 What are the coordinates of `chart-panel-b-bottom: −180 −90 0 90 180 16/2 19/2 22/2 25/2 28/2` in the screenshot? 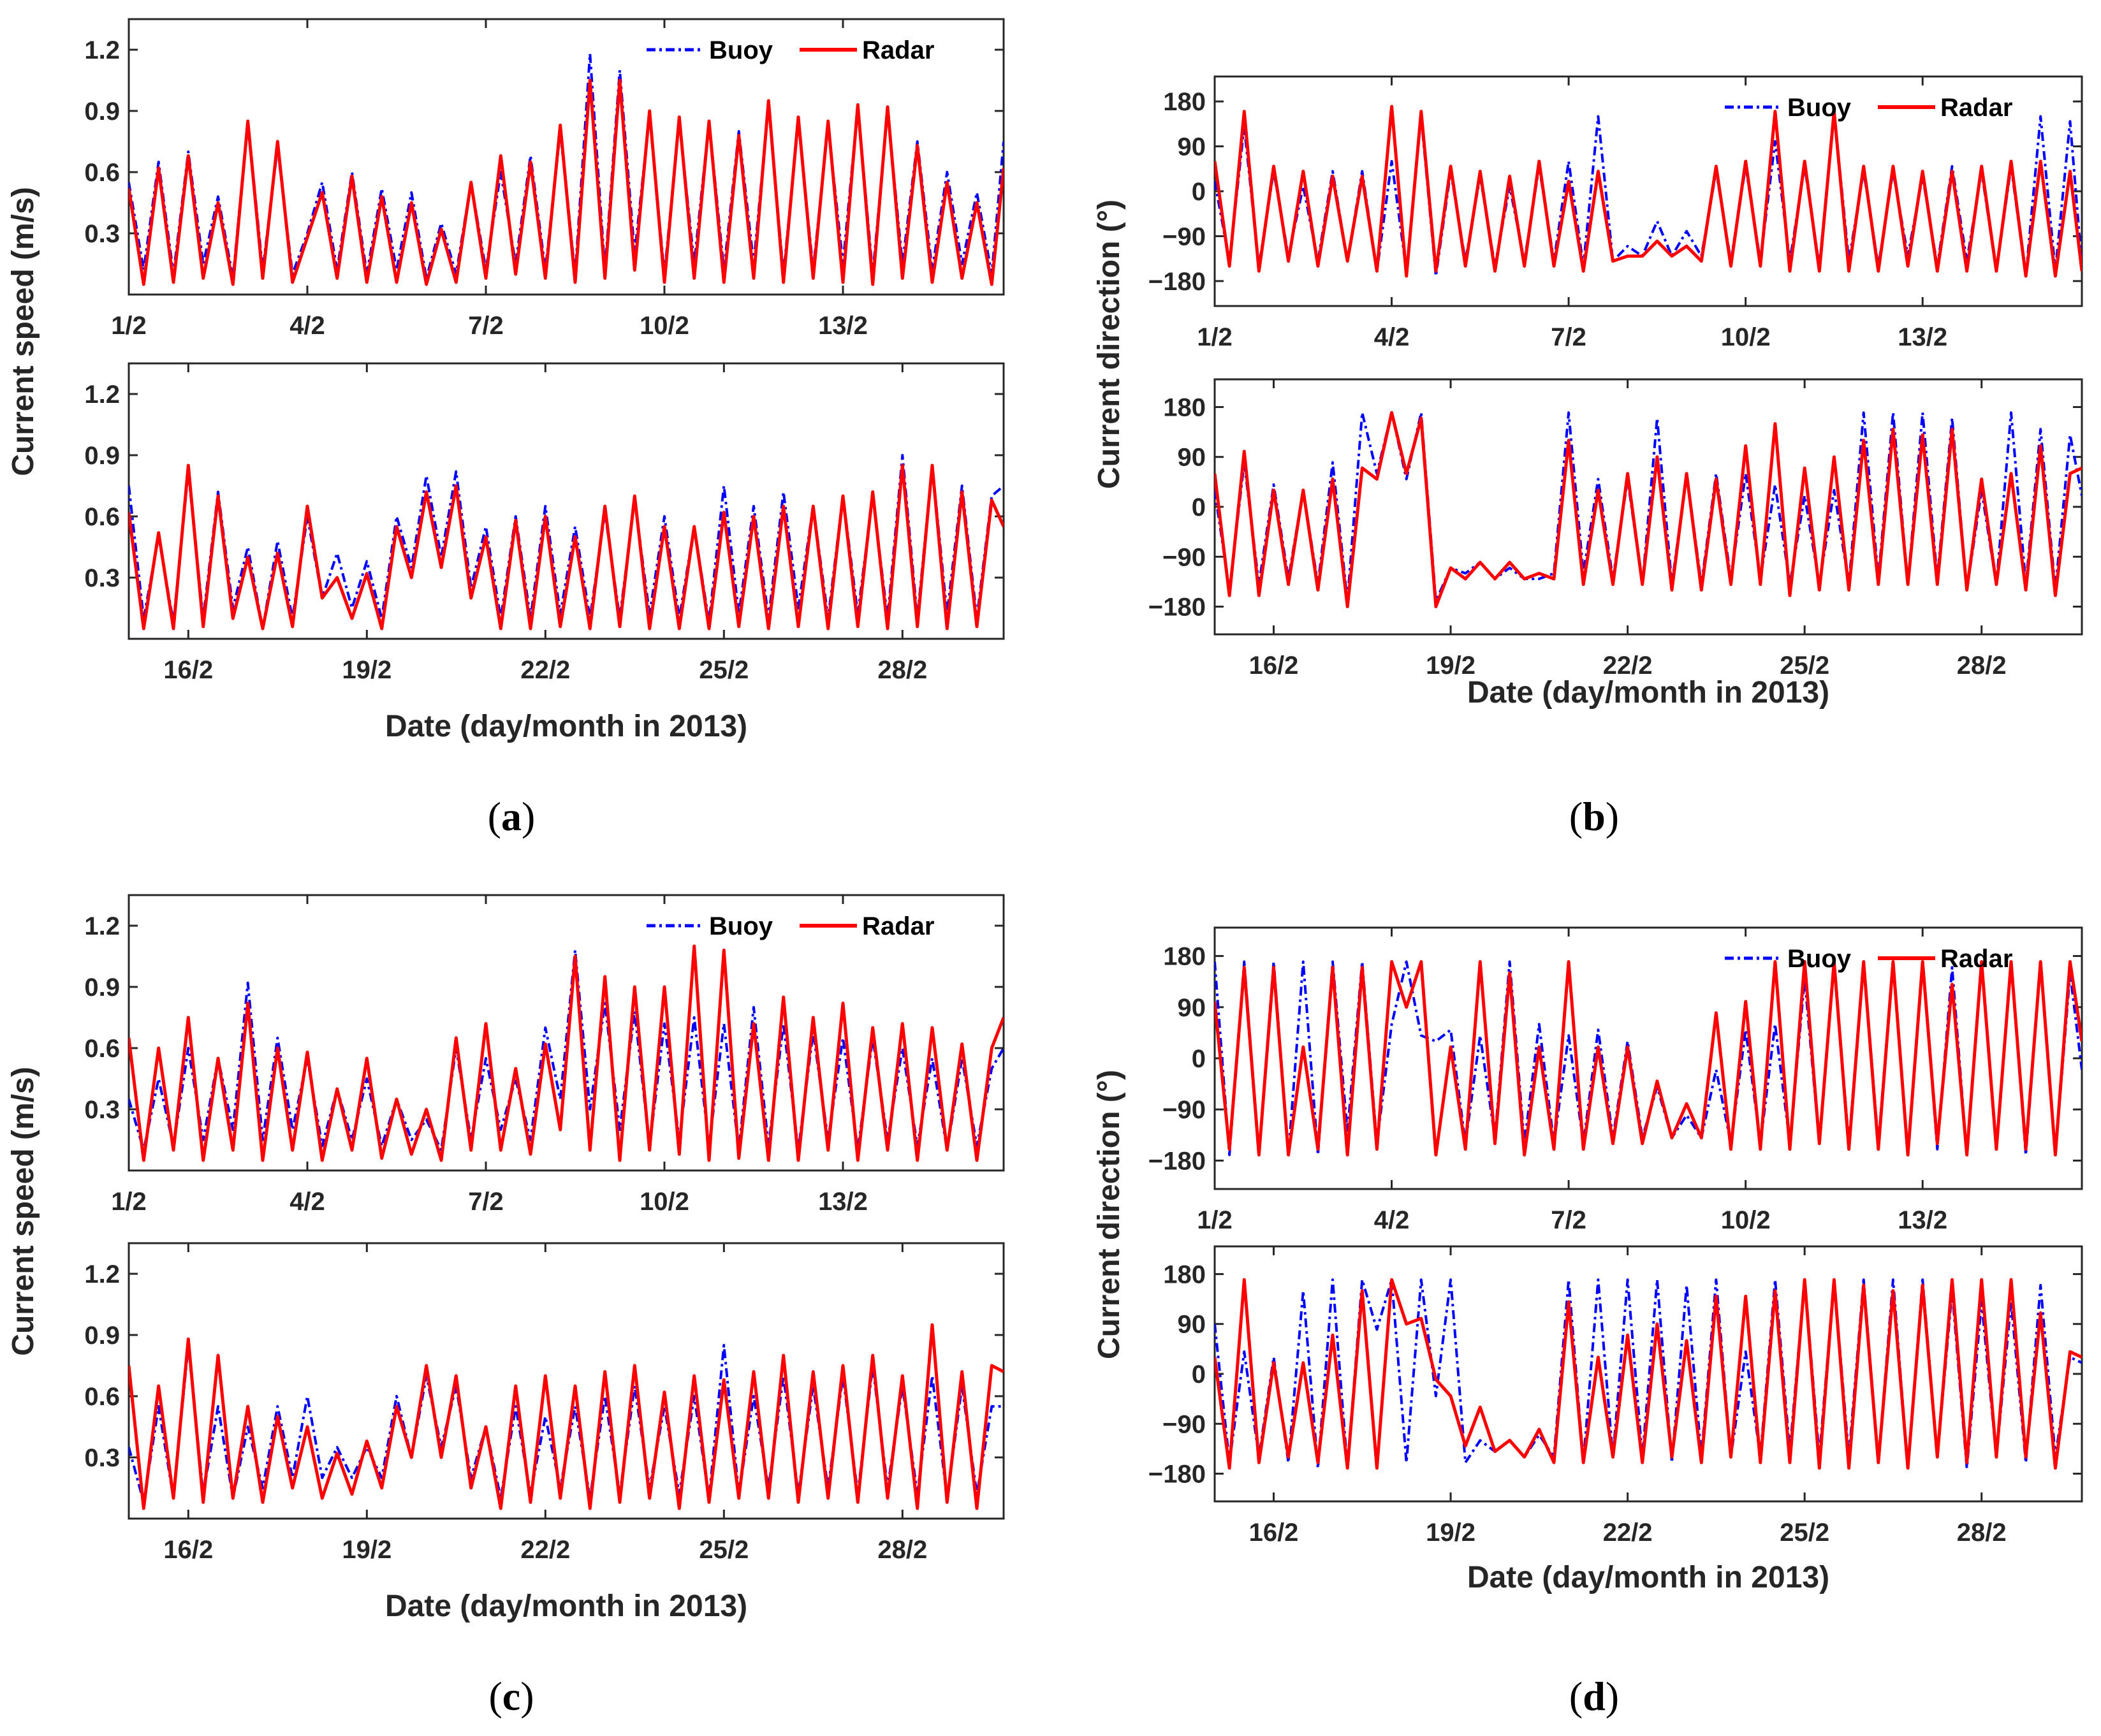 It's located at (1616, 529).